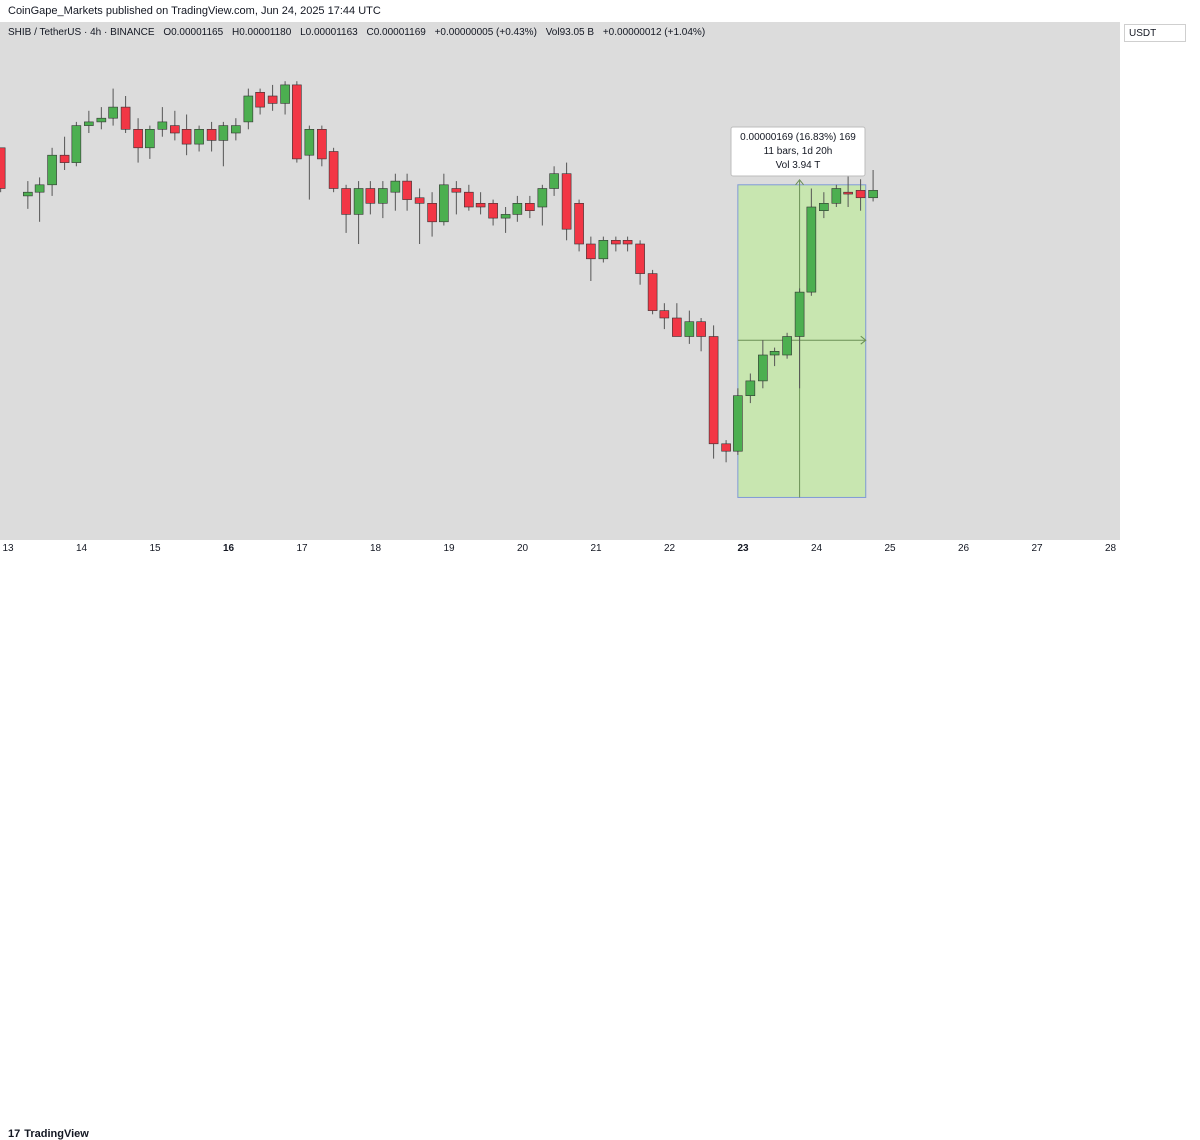  I want to click on price-axis, so click(1160, 281).